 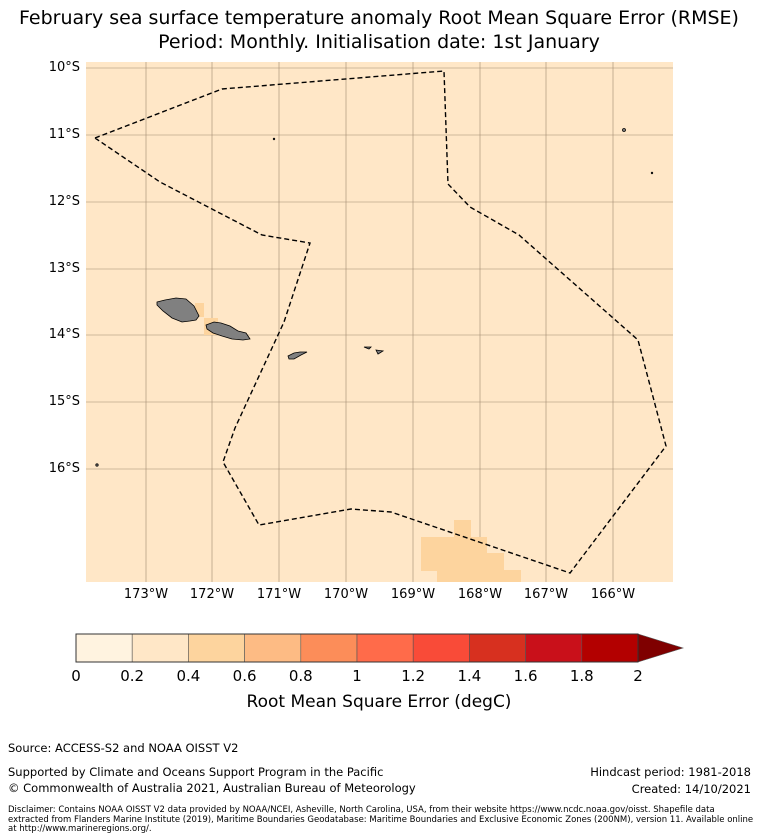 I want to click on latitude-label: 16°S, so click(x=64, y=468).